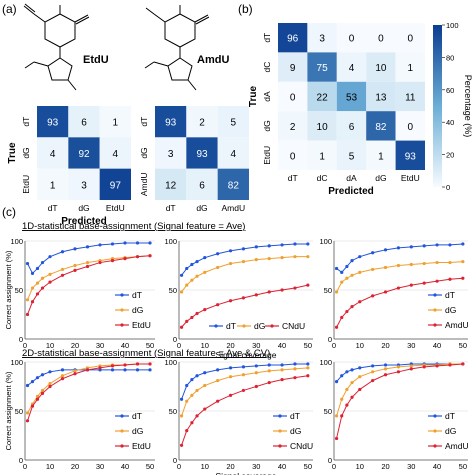 This screenshot has height=475, width=474. What do you see at coordinates (351, 178) in the screenshot?
I see `heatmap-x-tick: dA` at bounding box center [351, 178].